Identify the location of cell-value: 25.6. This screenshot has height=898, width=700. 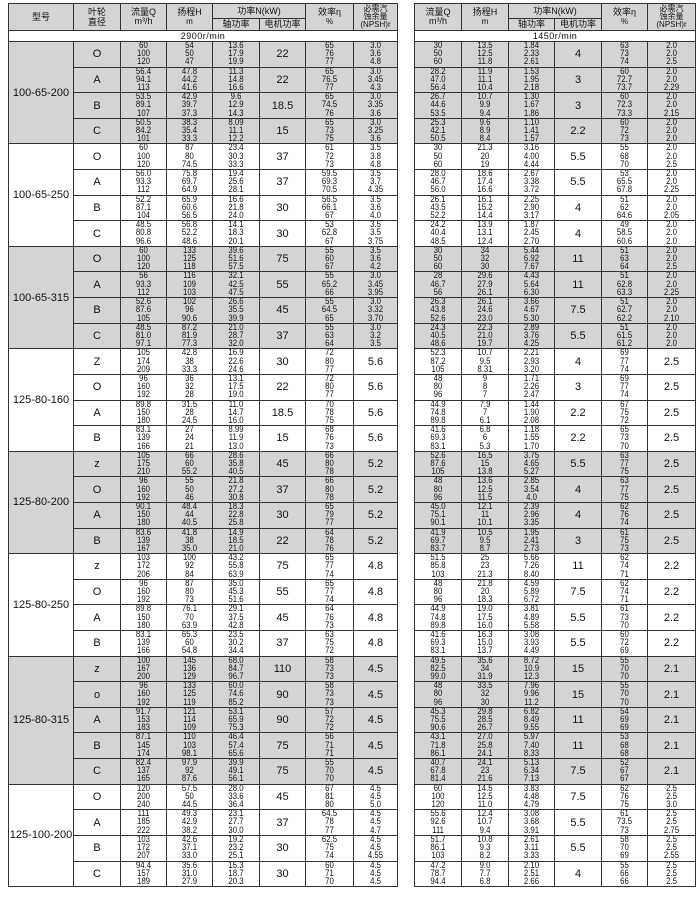
(236, 182).